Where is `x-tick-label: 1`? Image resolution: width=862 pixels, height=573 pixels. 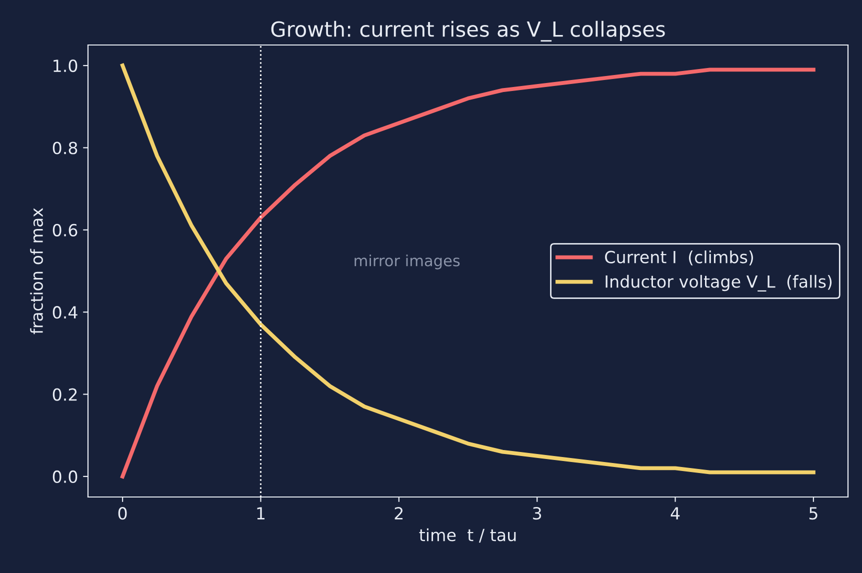
x-tick-label: 1 is located at coordinates (260, 513).